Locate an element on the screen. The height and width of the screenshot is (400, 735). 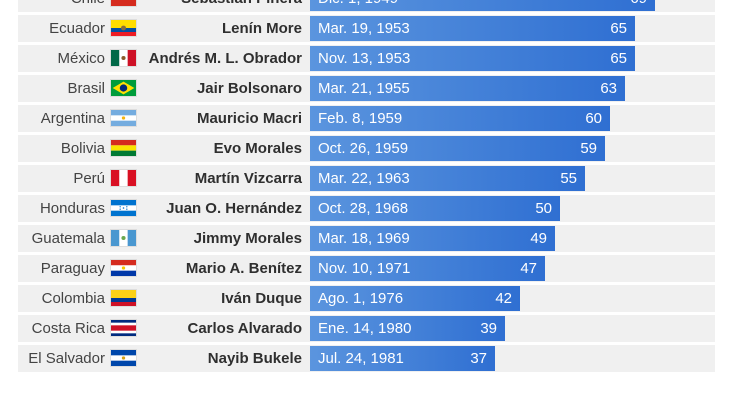
chart-row-ecuador: Ecuador Lenín More Mar. 19, 1953 65 is located at coordinates (366, 28).